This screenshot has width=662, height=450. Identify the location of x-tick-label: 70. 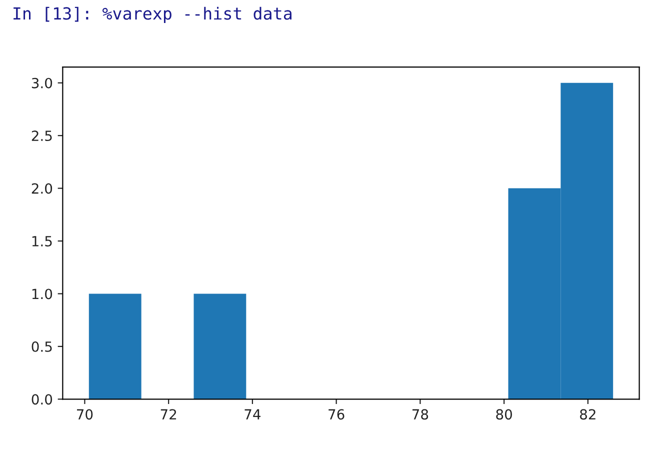
(85, 414).